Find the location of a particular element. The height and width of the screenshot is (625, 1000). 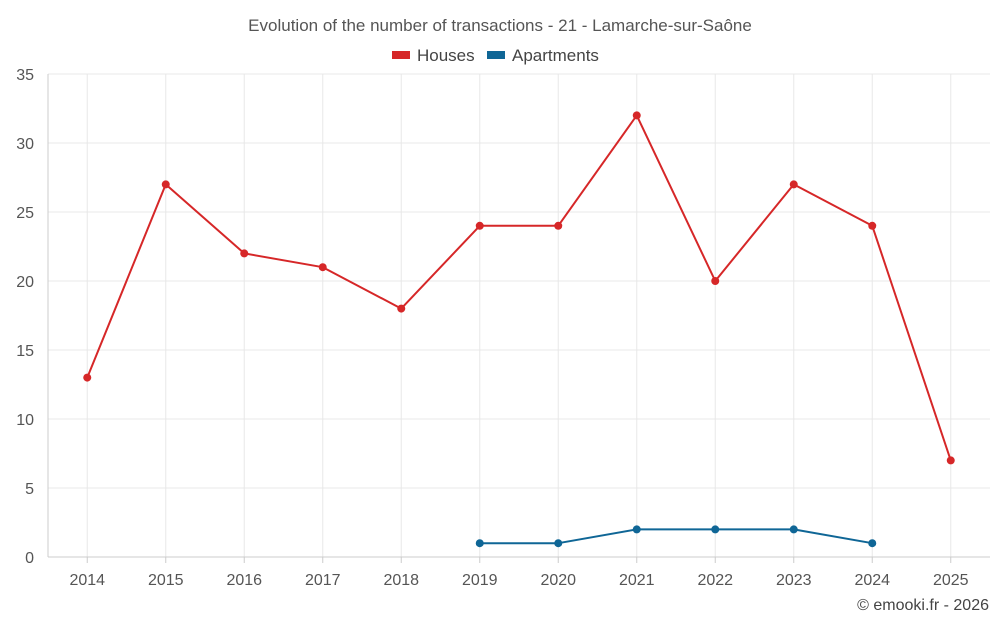

credit-text: © emooki.fr - 2026 is located at coordinates (923, 605).